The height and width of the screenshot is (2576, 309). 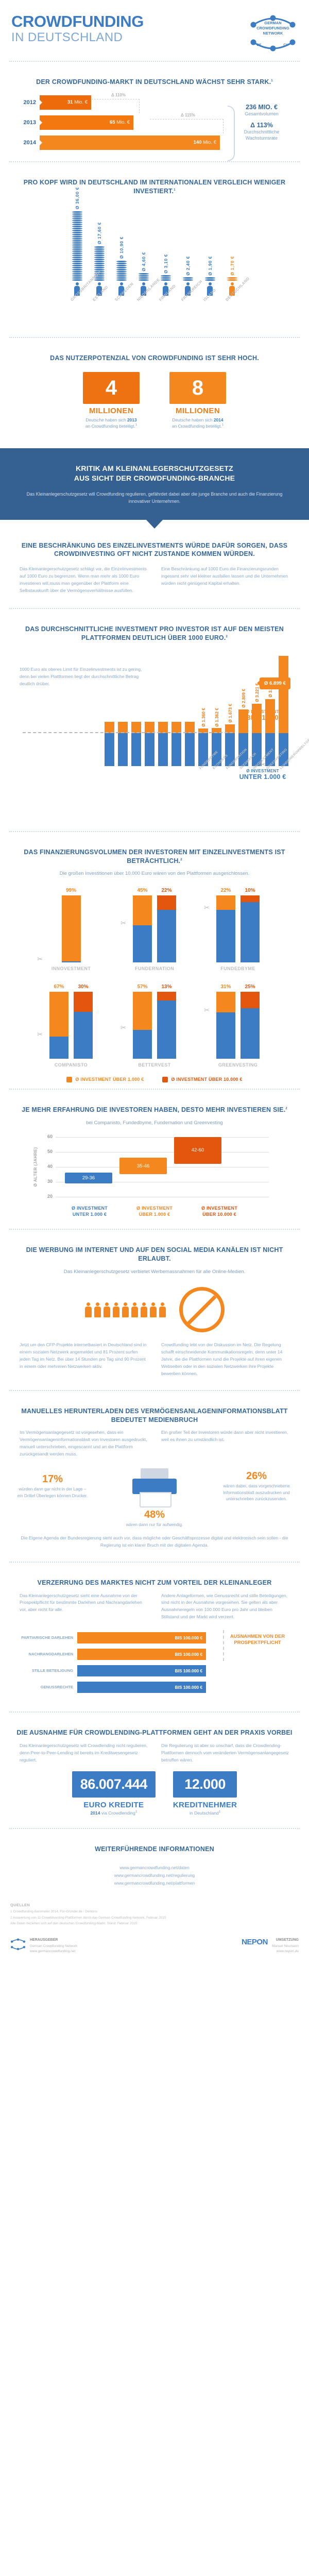 What do you see at coordinates (57, 1688) in the screenshot?
I see `prospekt-bar-label: GENUSSRECHTE` at bounding box center [57, 1688].